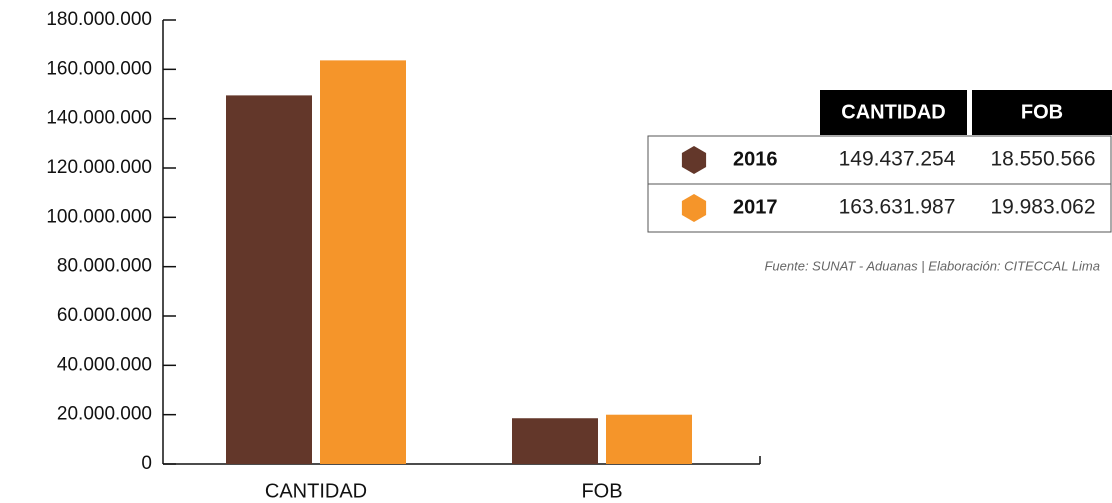 Image resolution: width=1112 pixels, height=503 pixels. What do you see at coordinates (897, 207) in the screenshot?
I see `table-value: 163.631.987` at bounding box center [897, 207].